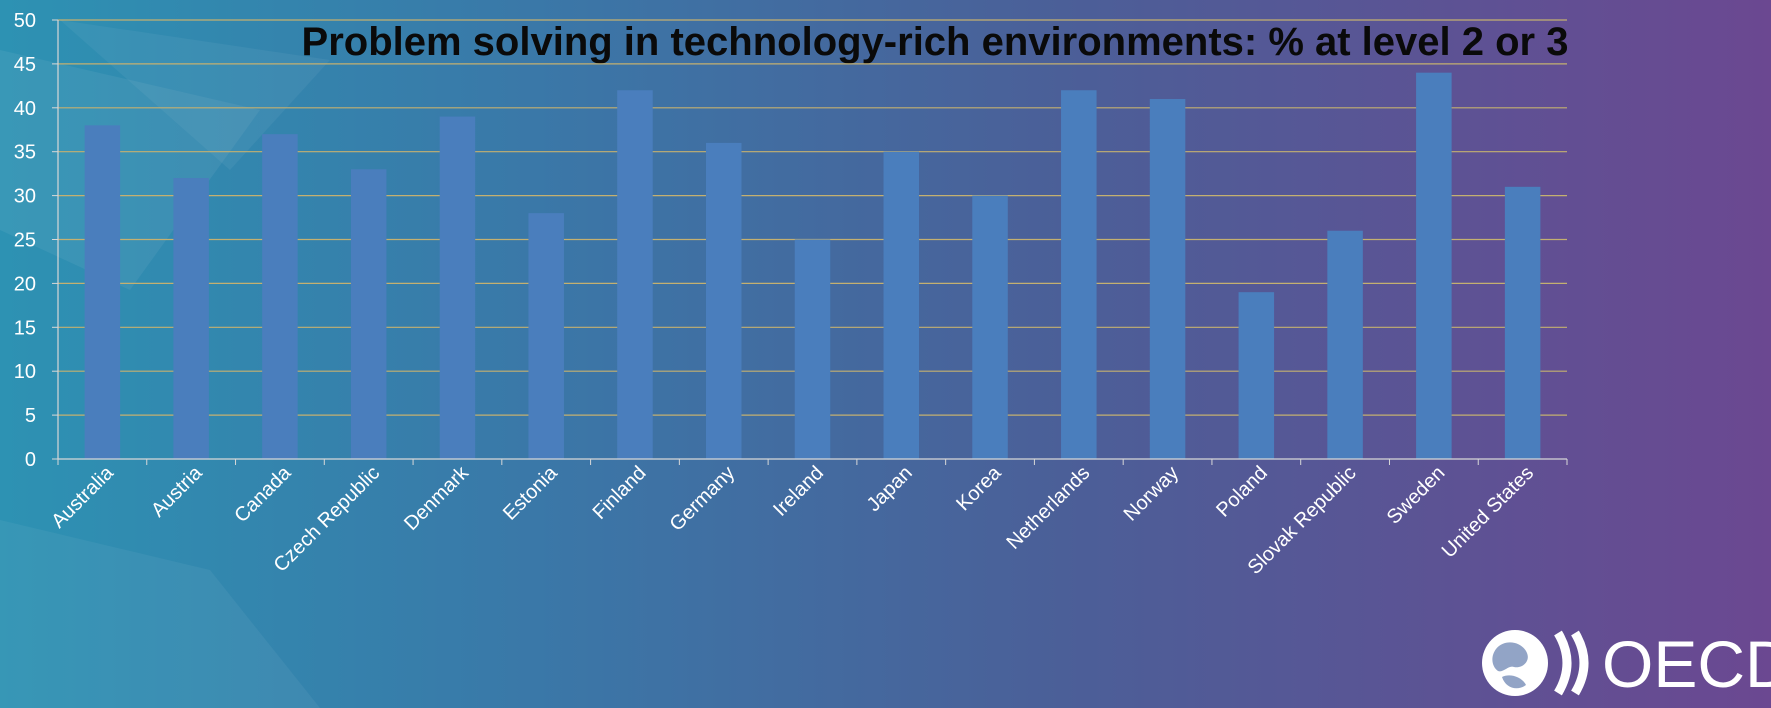 The height and width of the screenshot is (708, 1771). What do you see at coordinates (723, 301) in the screenshot?
I see `bar-germany` at bounding box center [723, 301].